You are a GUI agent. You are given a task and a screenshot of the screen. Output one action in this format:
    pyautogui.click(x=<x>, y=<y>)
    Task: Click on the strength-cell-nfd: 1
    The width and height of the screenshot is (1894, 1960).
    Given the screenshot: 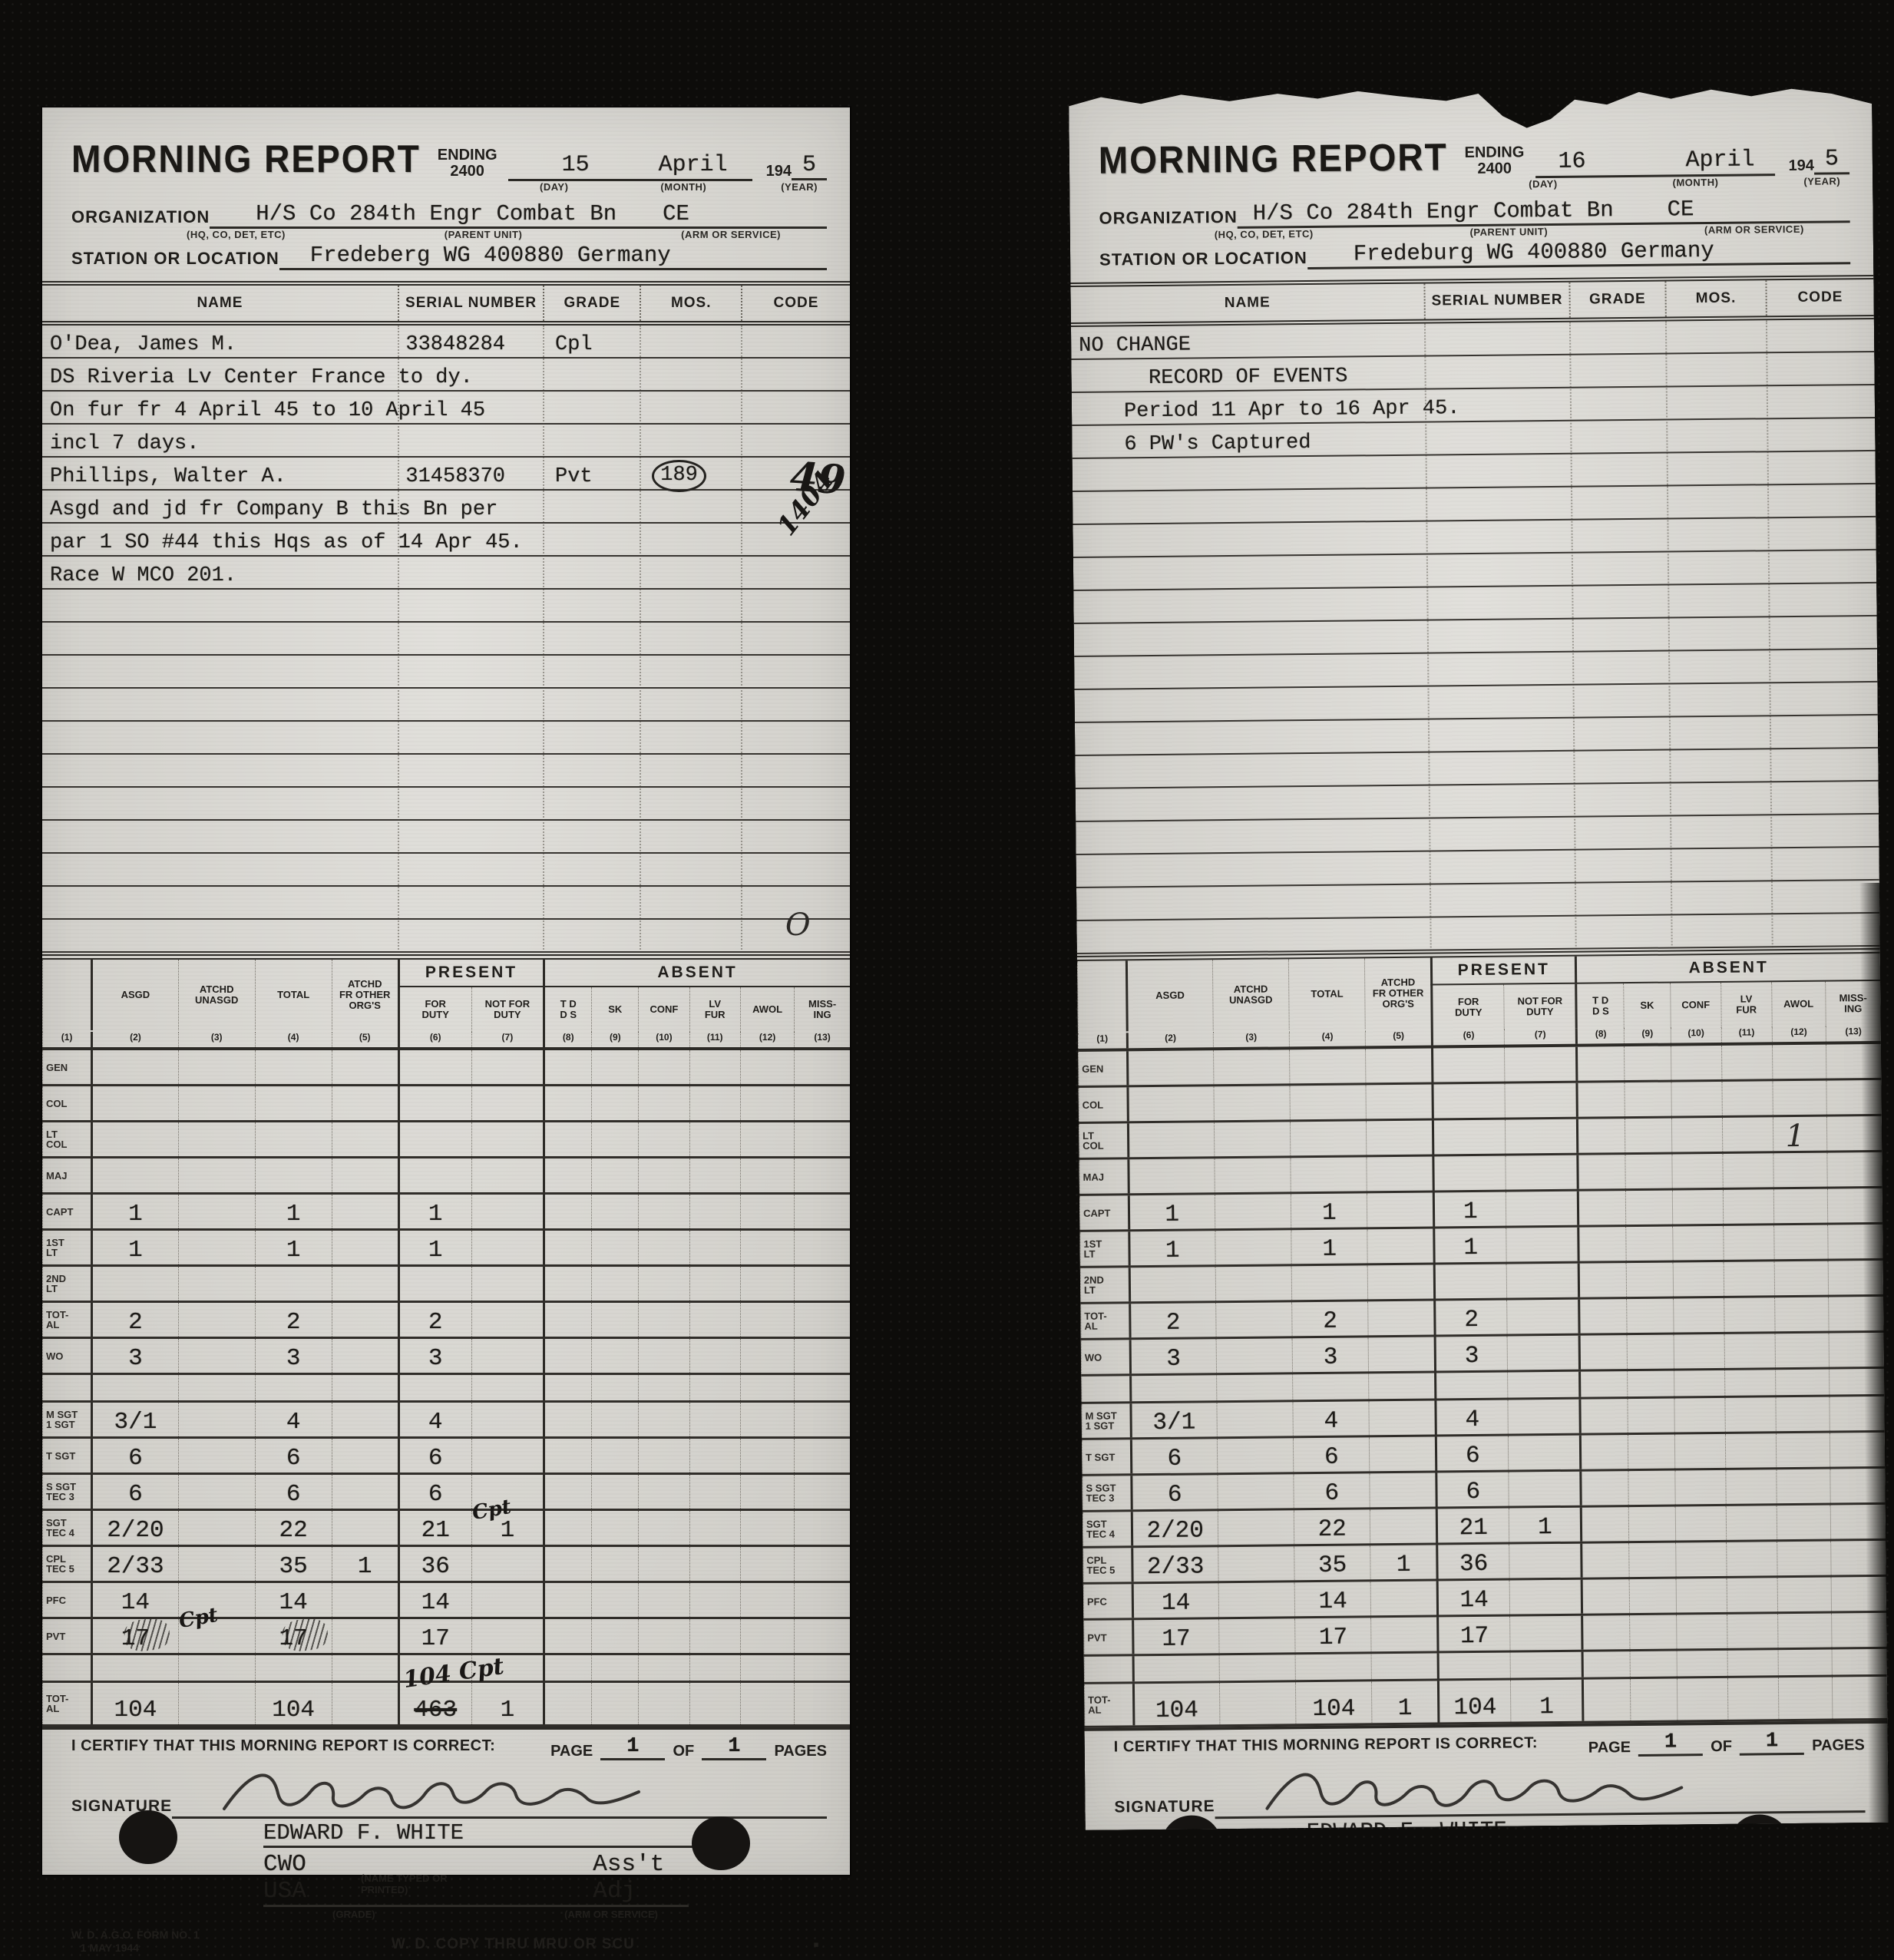 What is the action you would take?
    pyautogui.click(x=507, y=1528)
    